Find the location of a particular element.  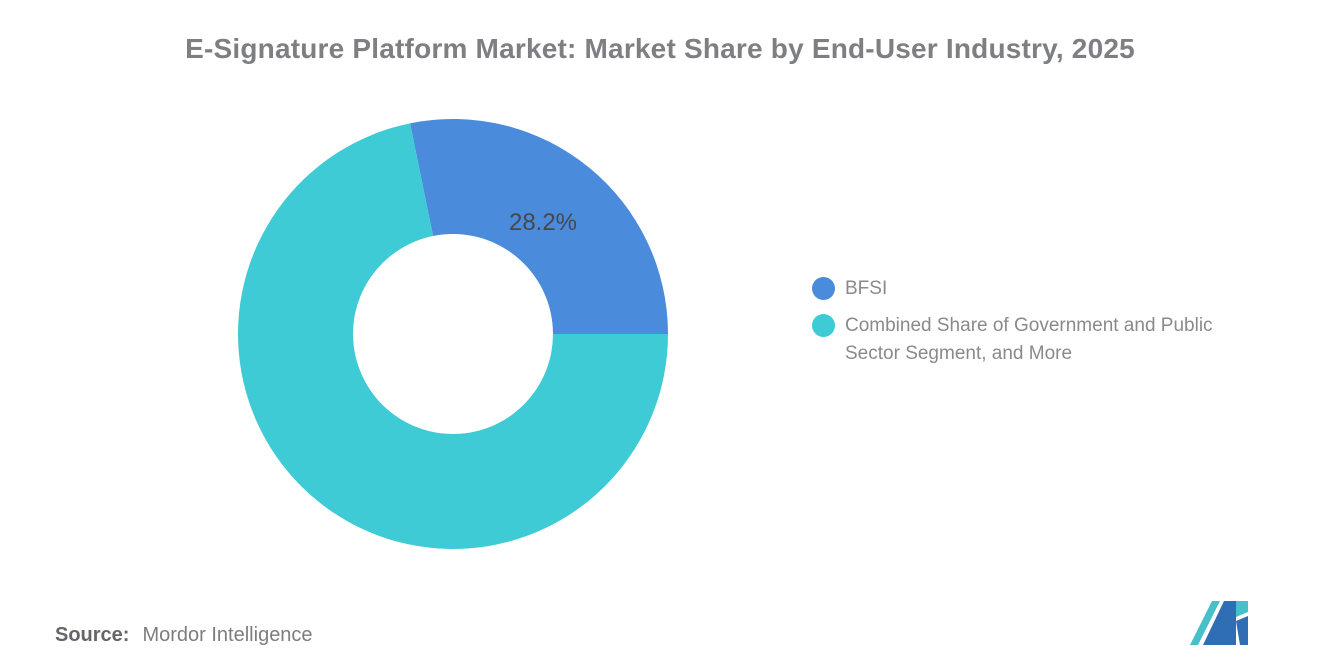

logo-shape-blue-wedge is located at coordinates (1219, 623).